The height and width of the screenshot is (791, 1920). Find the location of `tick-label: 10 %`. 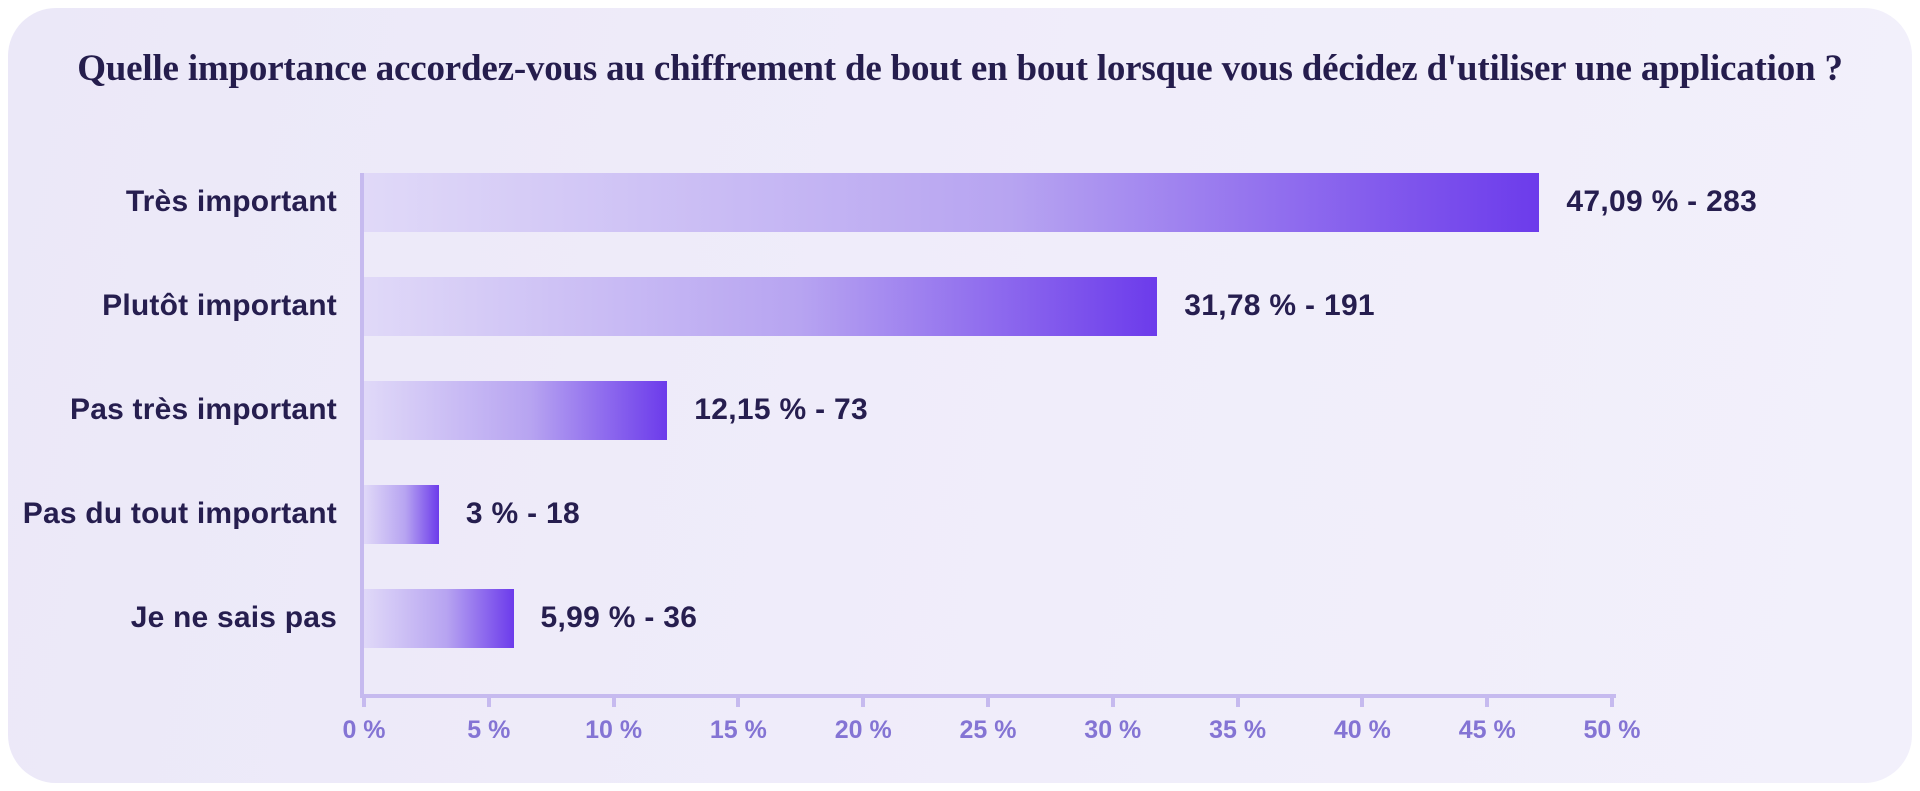

tick-label: 10 % is located at coordinates (614, 730).